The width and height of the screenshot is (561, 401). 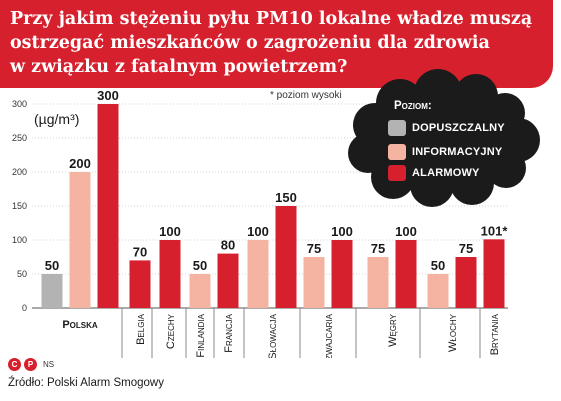 I want to click on legend-label: INFORMACYJNY, so click(x=457, y=152).